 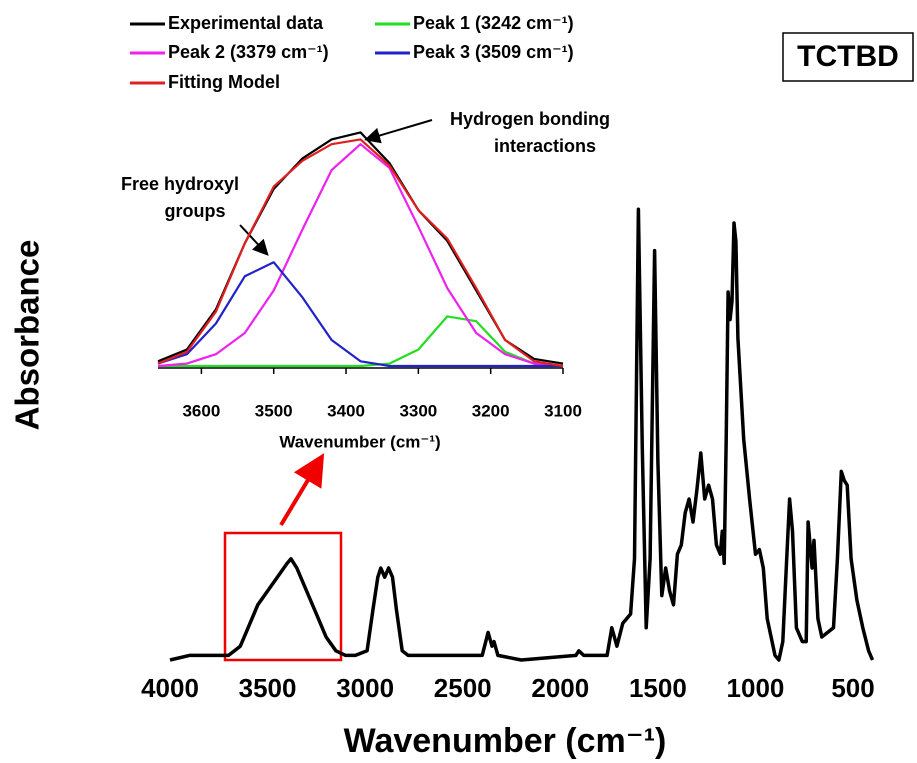 What do you see at coordinates (658, 688) in the screenshot?
I see `x-tick-label: 1500` at bounding box center [658, 688].